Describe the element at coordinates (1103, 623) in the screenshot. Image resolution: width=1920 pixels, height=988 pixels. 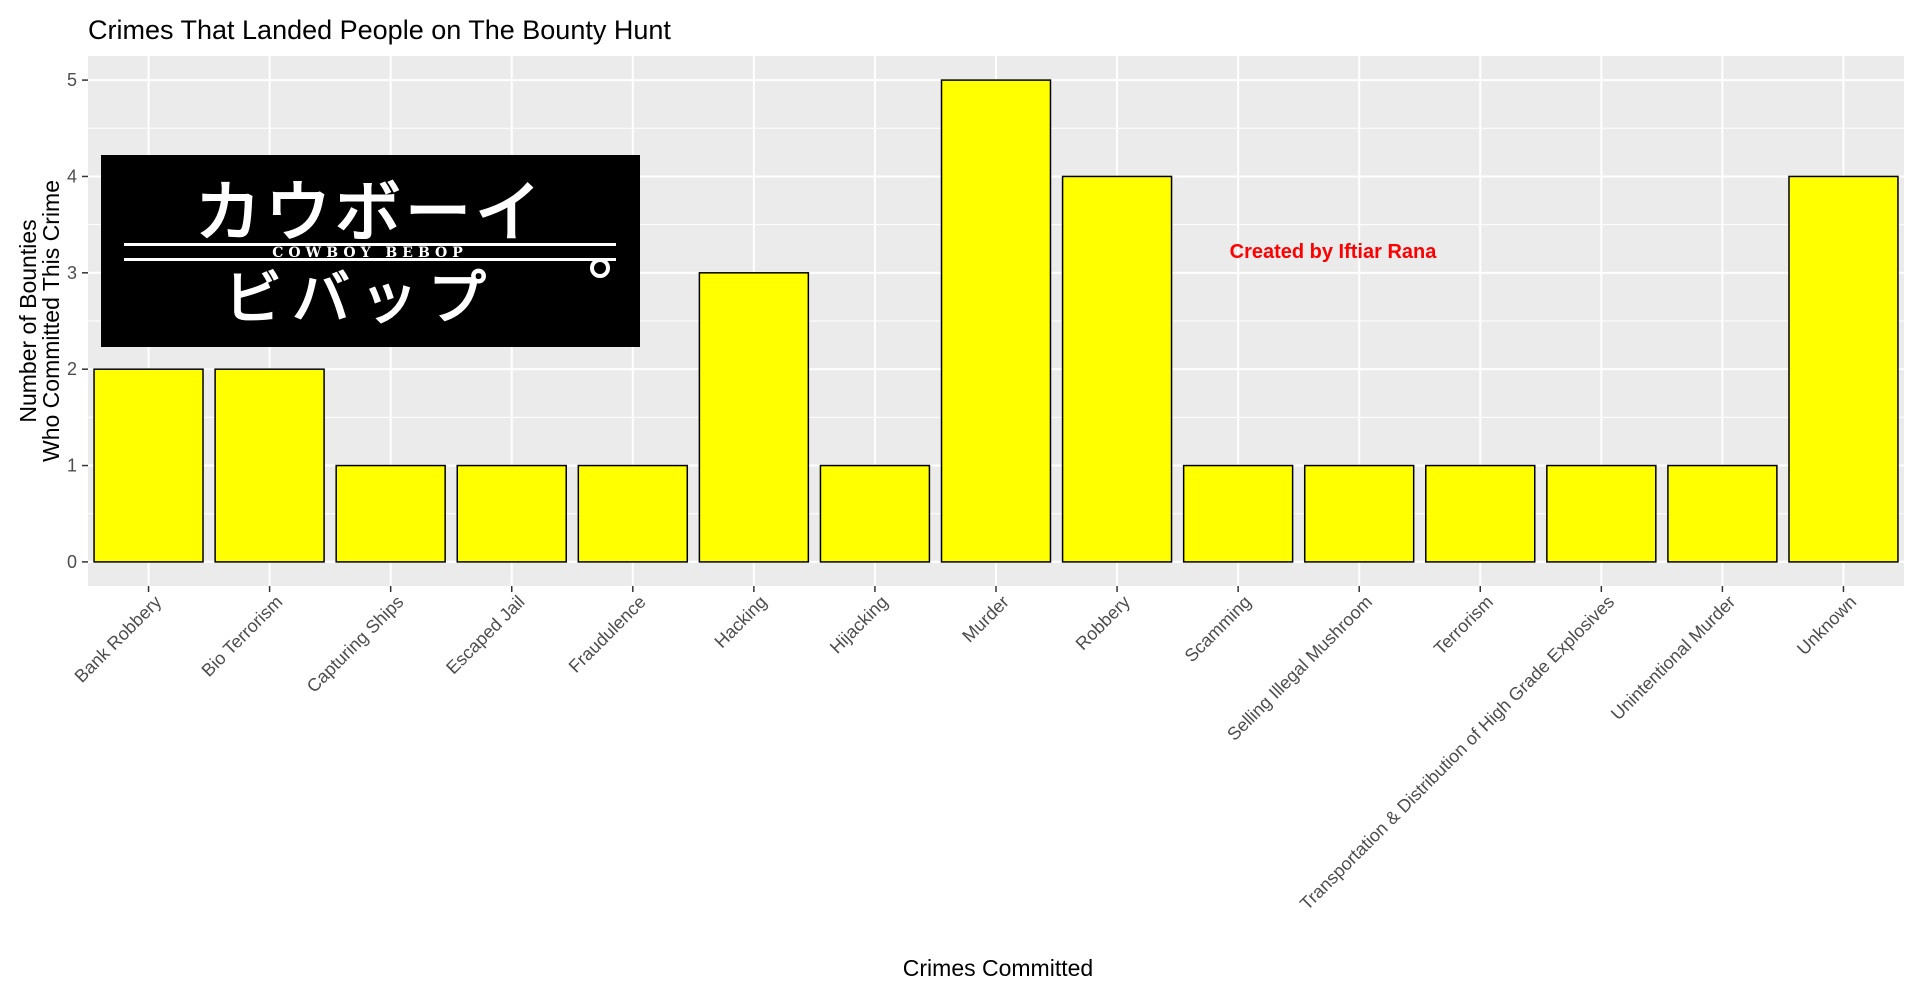
I see `x-tick-label: Robbery` at that location.